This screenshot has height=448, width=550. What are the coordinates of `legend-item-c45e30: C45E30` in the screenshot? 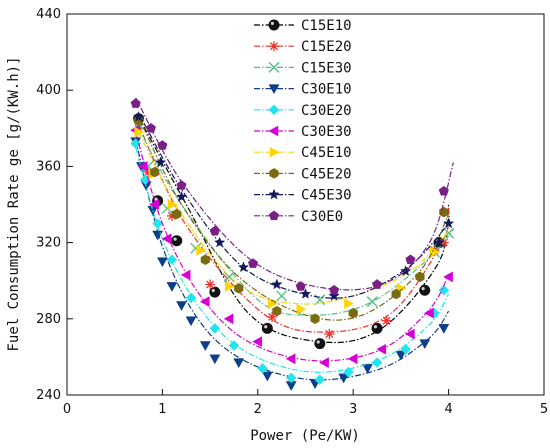 It's located at (303, 196).